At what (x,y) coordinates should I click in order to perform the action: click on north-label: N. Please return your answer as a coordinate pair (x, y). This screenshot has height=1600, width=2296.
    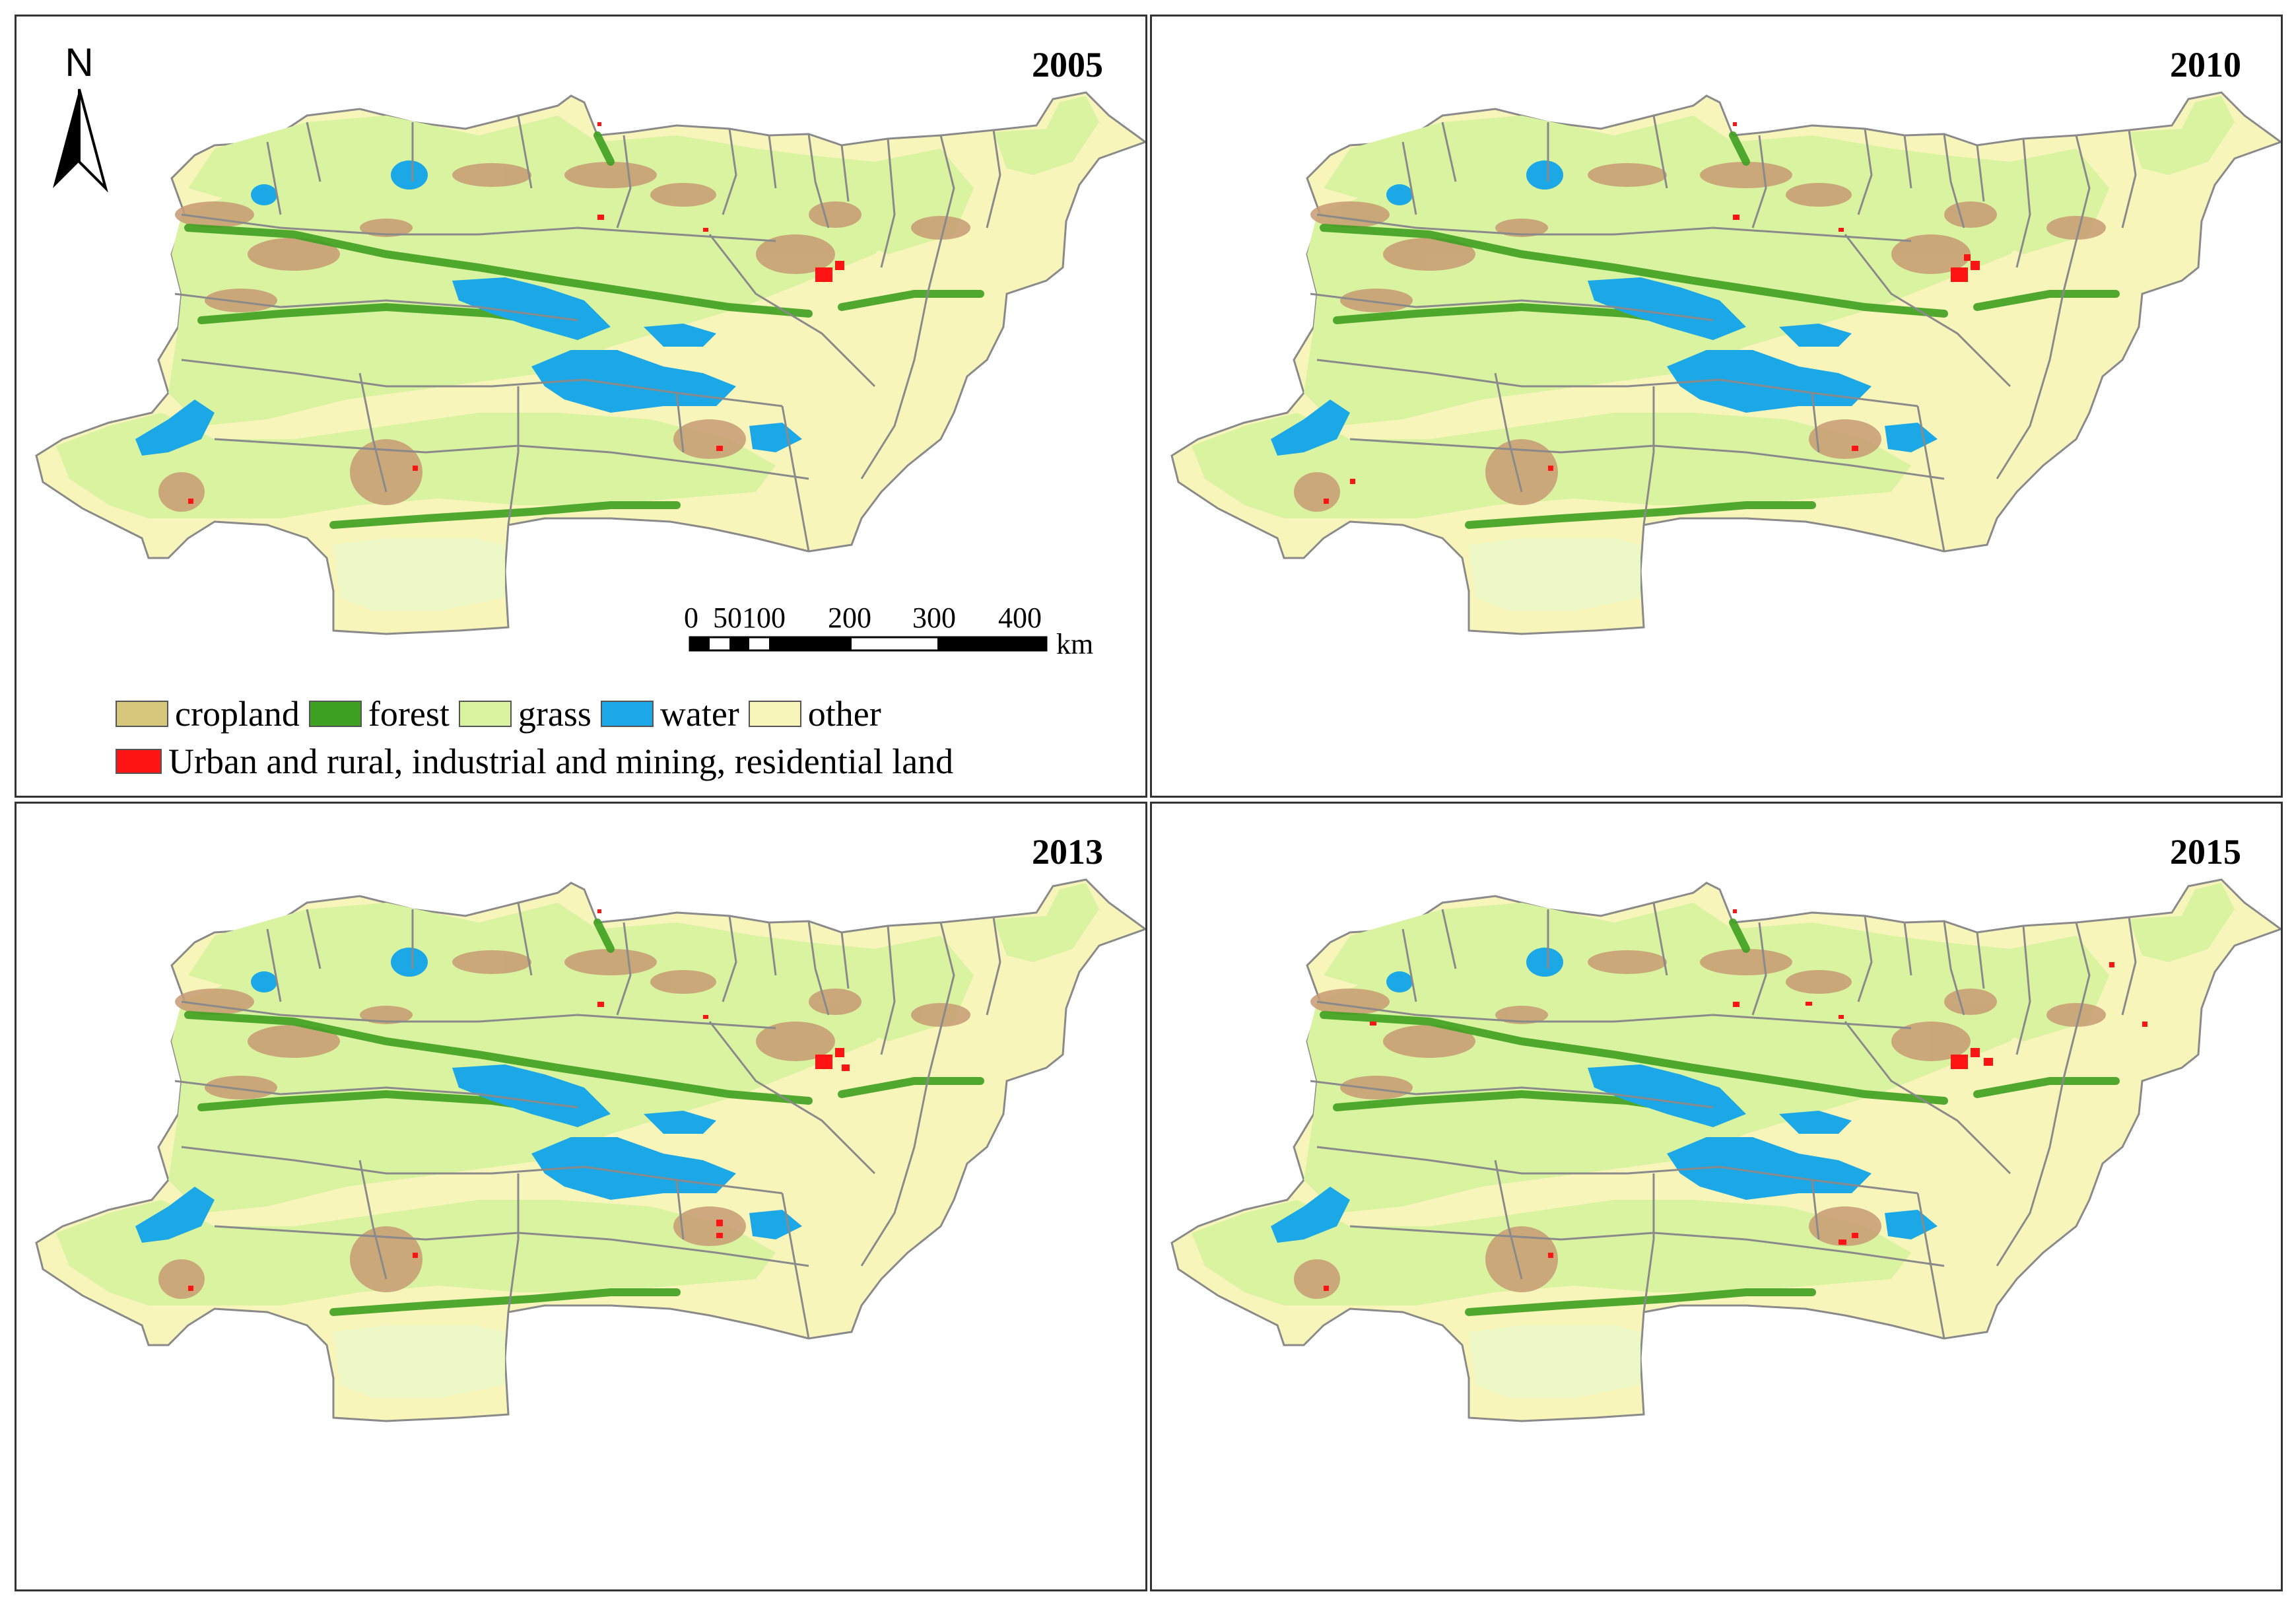
    Looking at the image, I should click on (79, 62).